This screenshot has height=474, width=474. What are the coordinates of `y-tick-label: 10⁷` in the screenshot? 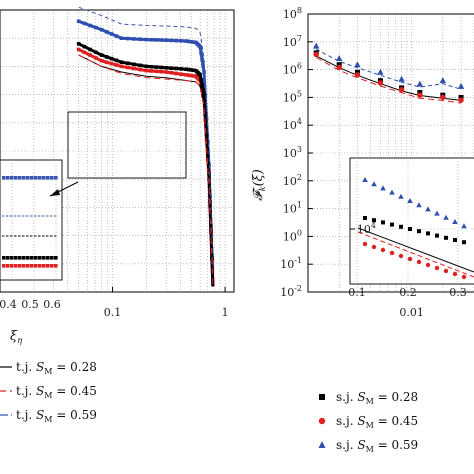 It's located at (292, 41).